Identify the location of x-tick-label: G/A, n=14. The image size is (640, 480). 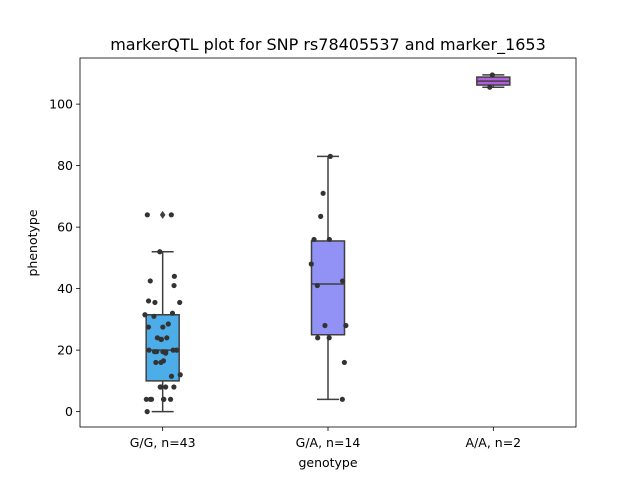
(328, 442).